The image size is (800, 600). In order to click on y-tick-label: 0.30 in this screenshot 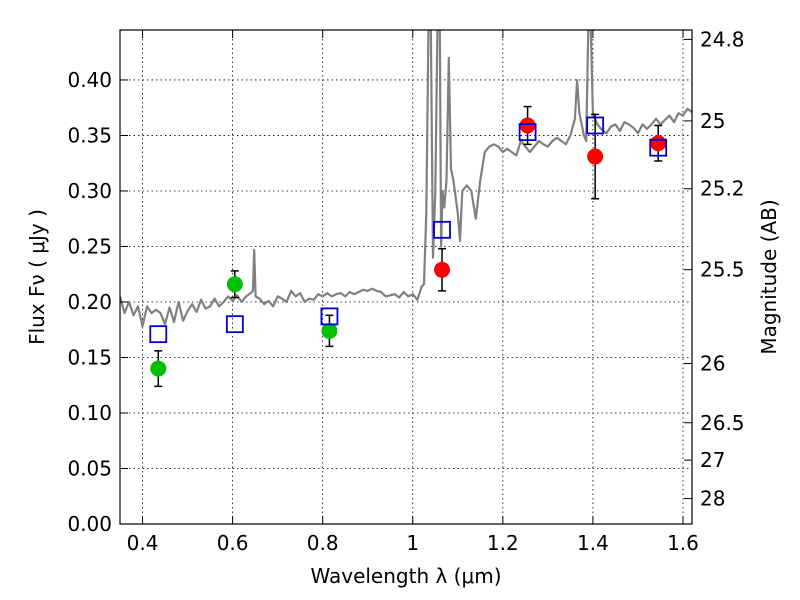, I will do `click(89, 191)`.